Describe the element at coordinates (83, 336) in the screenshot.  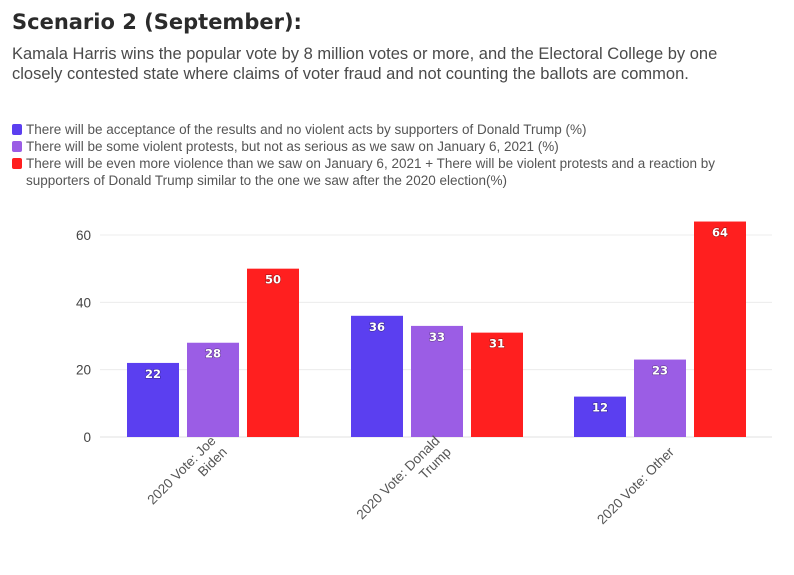
I see `y-axis: 0 20 40 60` at that location.